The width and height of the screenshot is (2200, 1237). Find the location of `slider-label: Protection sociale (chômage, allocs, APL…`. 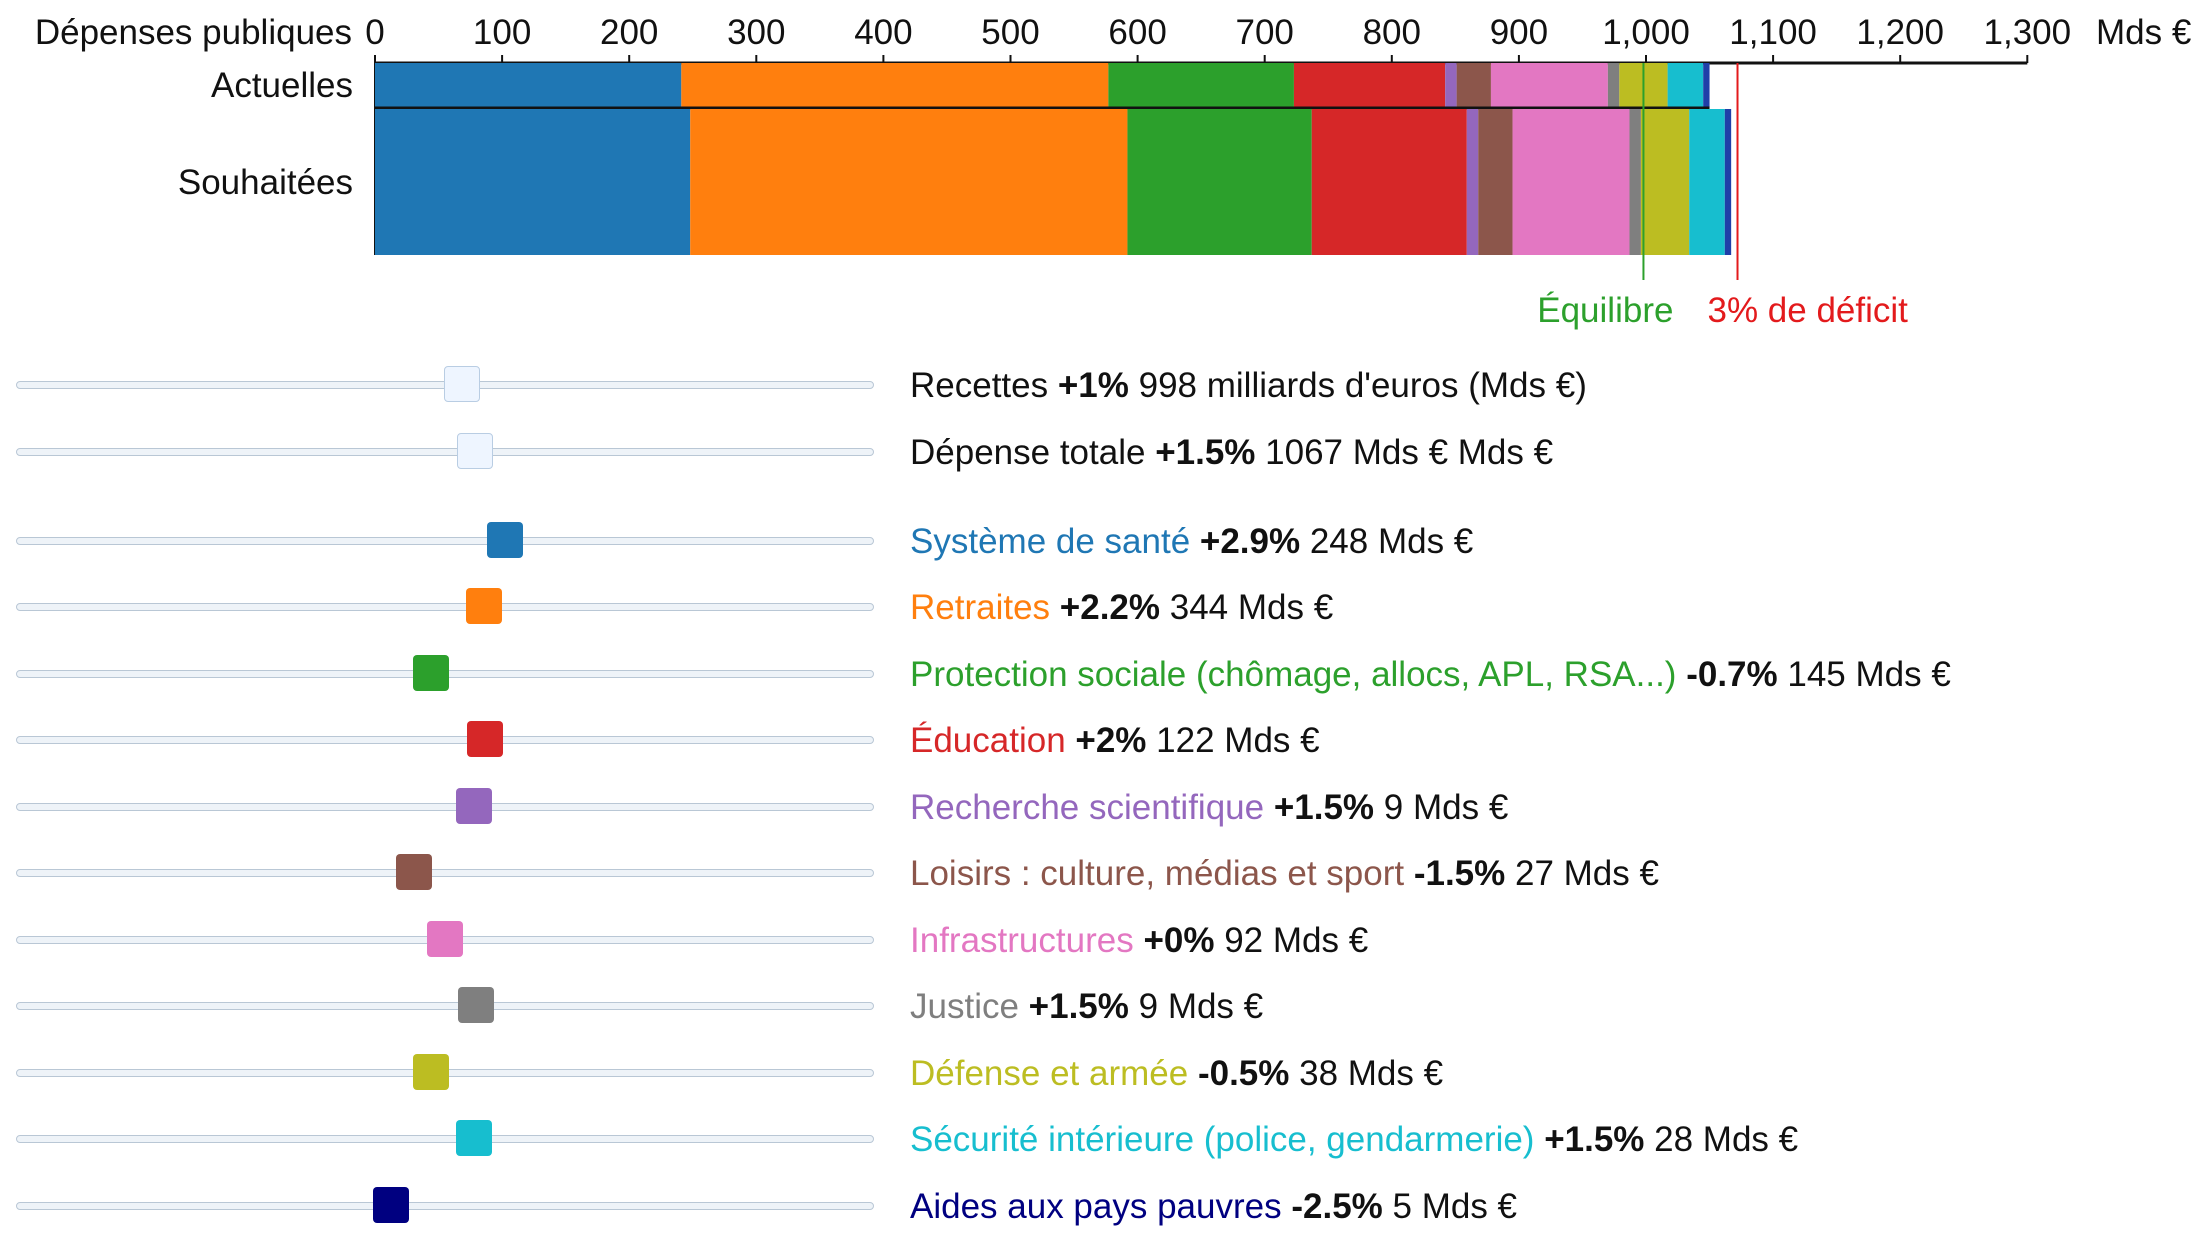

slider-label: Protection sociale (chômage, allocs, APL… is located at coordinates (1430, 675).